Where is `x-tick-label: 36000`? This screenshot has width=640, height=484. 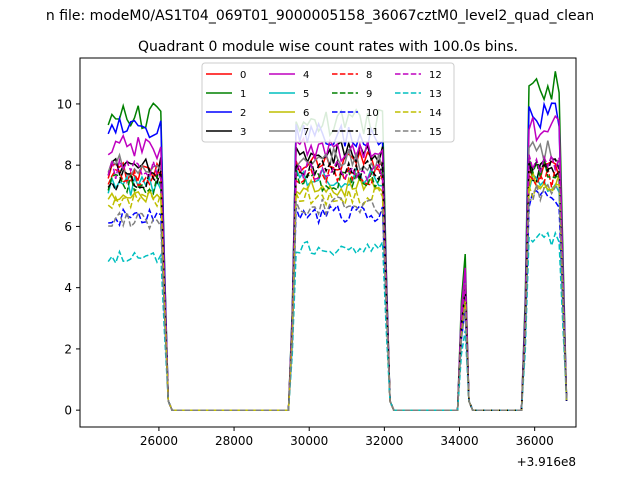 x-tick-label: 36000 is located at coordinates (535, 441).